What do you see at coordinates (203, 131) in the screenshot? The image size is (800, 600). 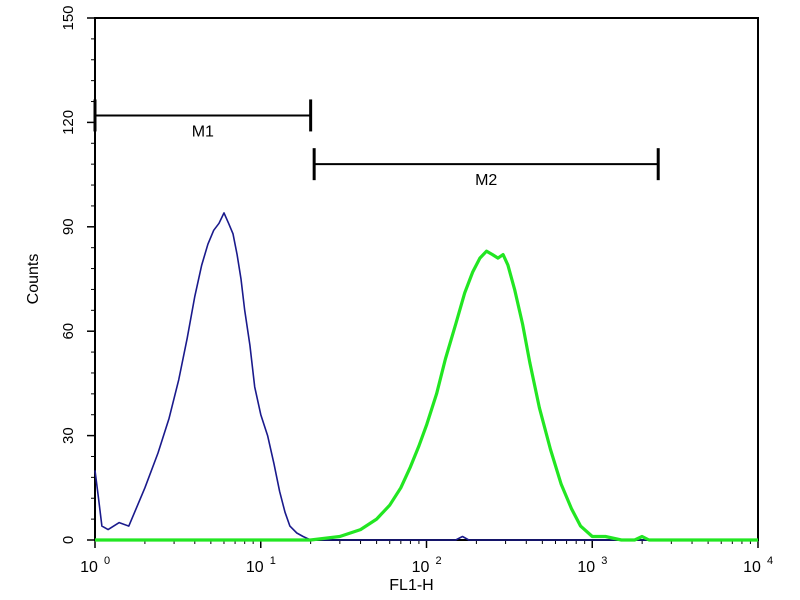 I see `marker-label: M1` at bounding box center [203, 131].